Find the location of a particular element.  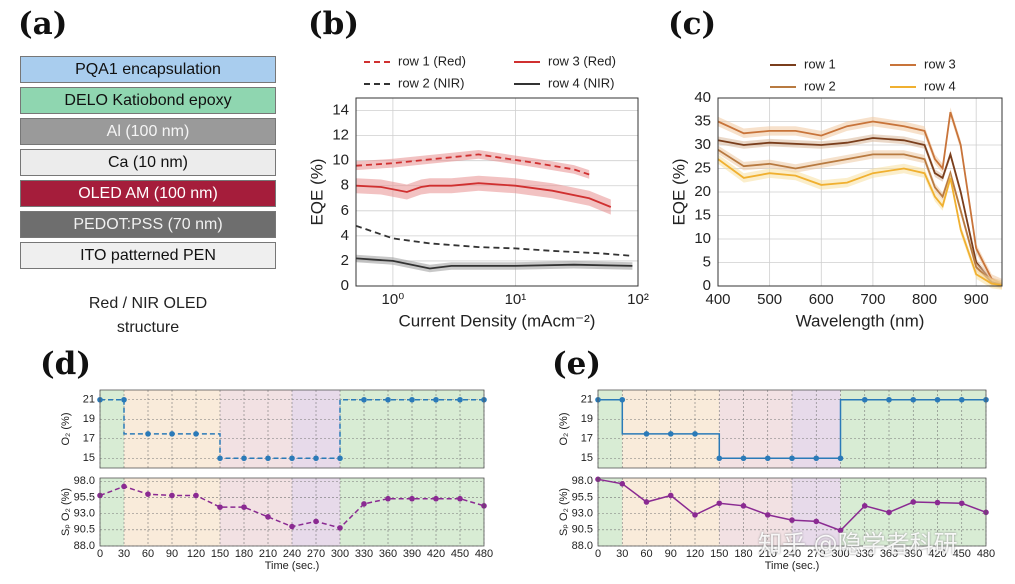

y-tick-label: 19 is located at coordinates (89, 419).